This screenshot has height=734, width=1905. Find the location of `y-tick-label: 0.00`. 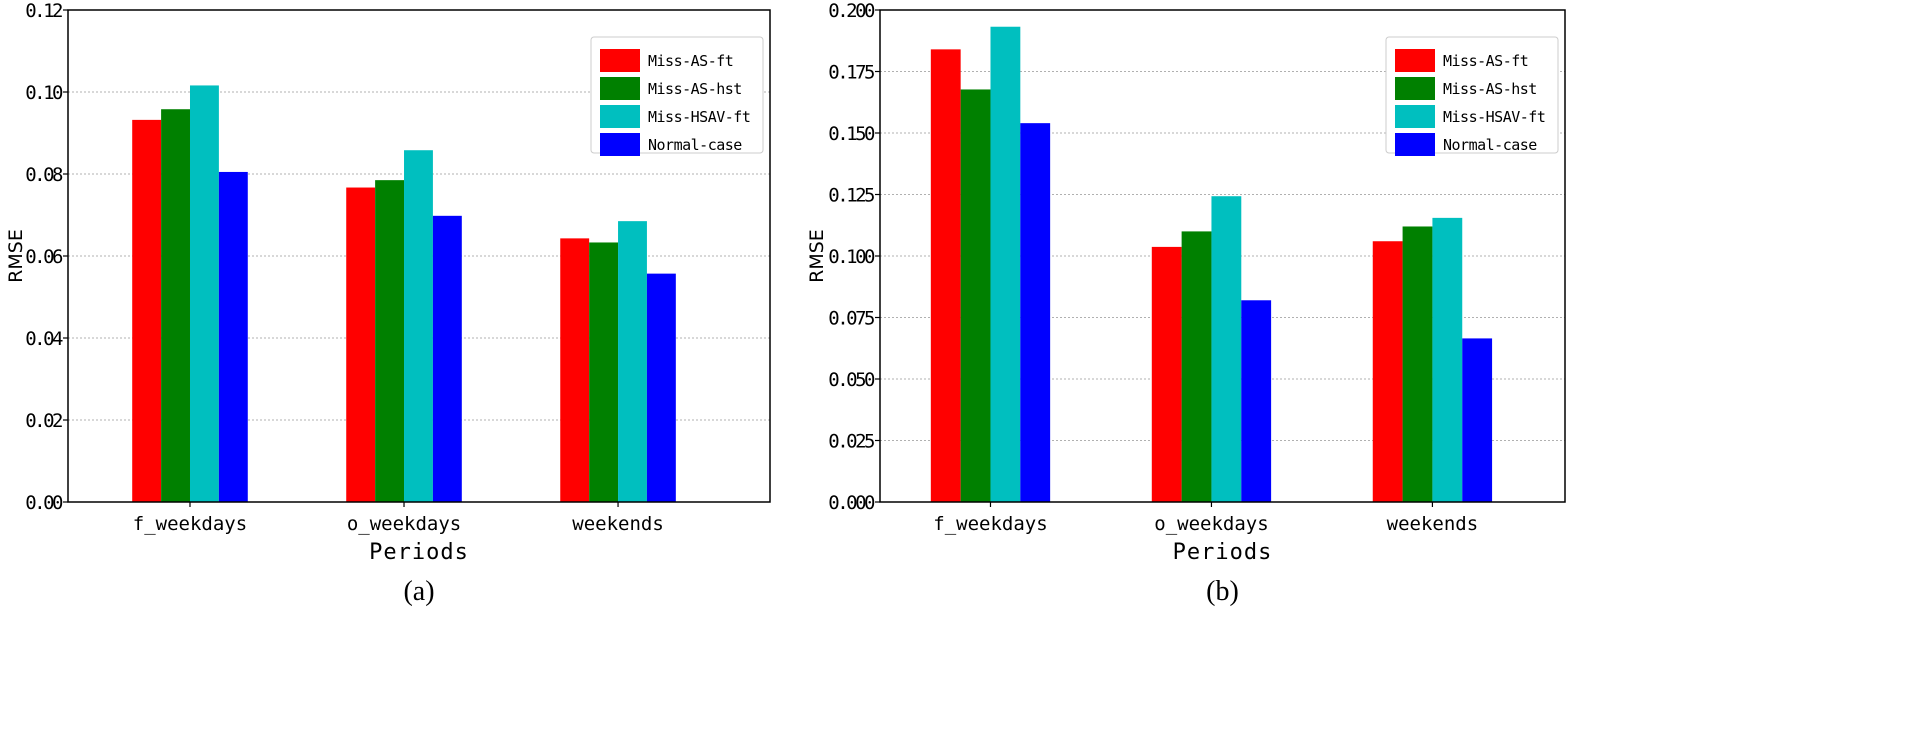

y-tick-label: 0.00 is located at coordinates (44, 503).